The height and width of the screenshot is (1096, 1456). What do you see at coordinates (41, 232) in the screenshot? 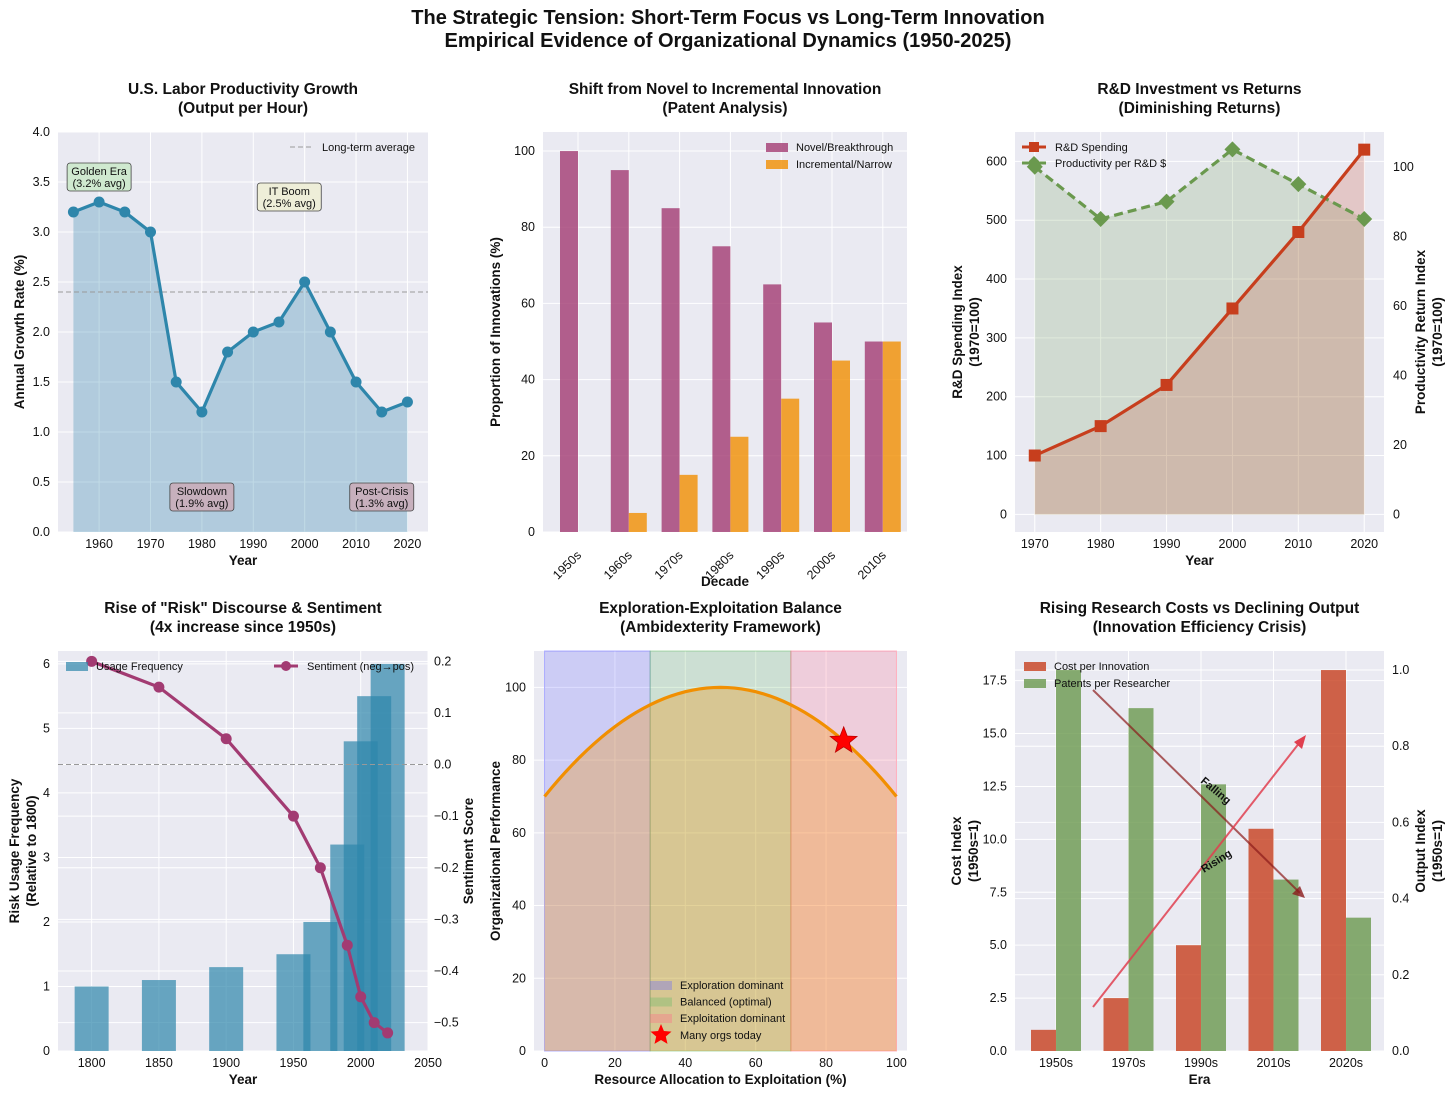
I see `y-tick-label: 3.0` at bounding box center [41, 232].